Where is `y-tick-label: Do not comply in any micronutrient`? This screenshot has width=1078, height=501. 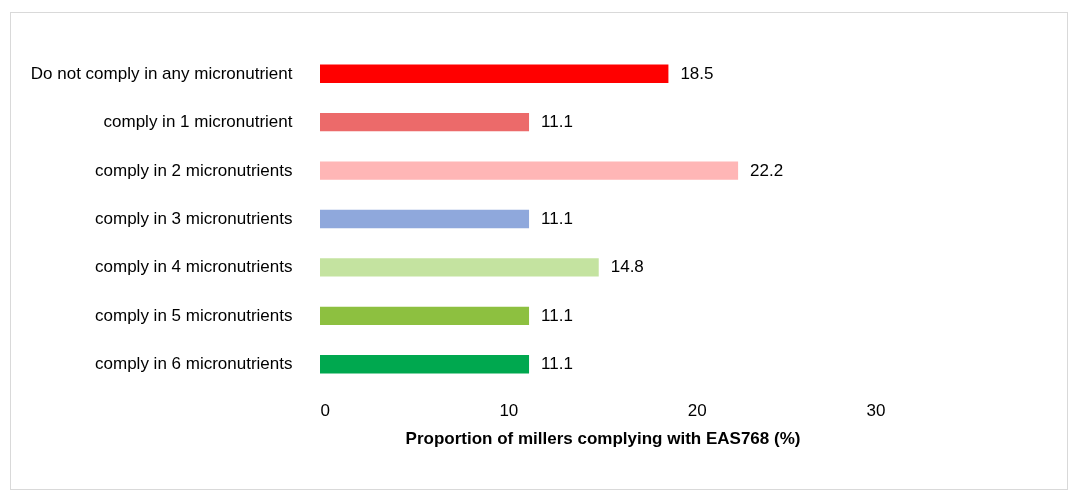 y-tick-label: Do not comply in any micronutrient is located at coordinates (161, 73).